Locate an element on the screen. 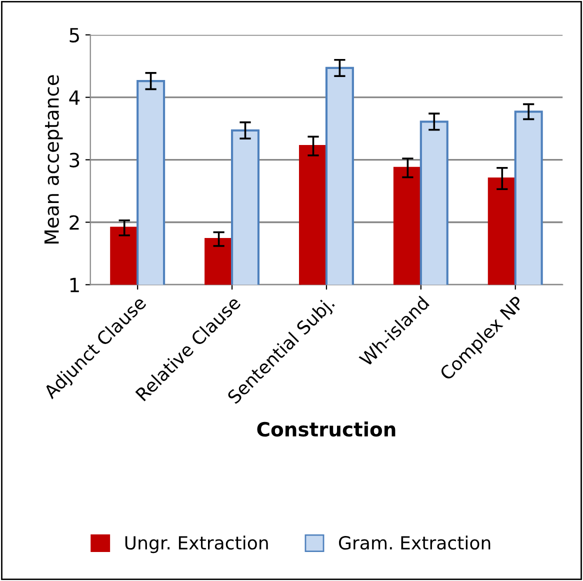 Image resolution: width=583 pixels, height=581 pixels. y-tick-label: 4 is located at coordinates (74, 97).